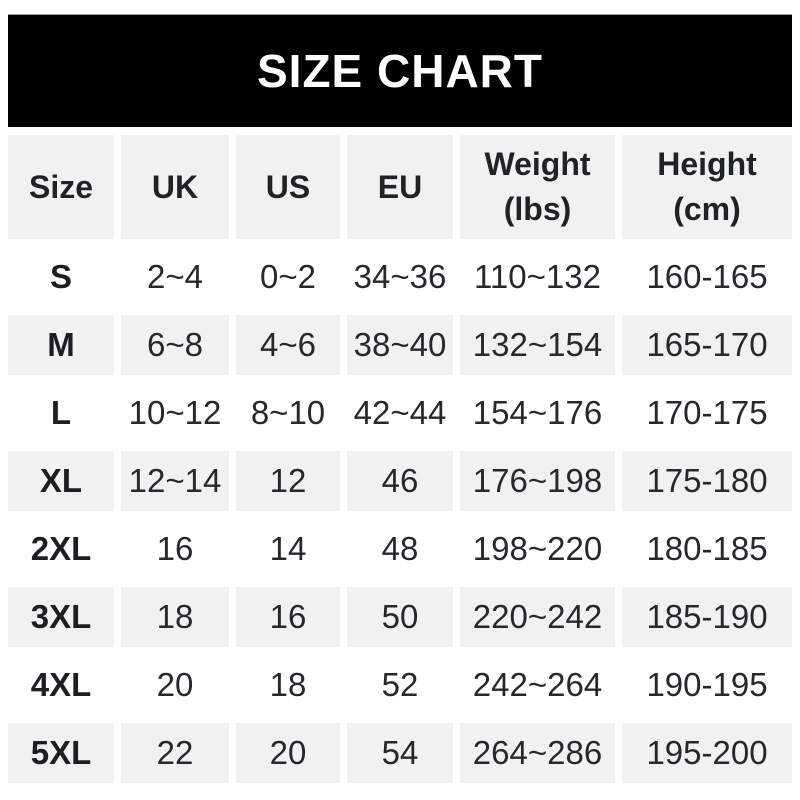 This screenshot has width=800, height=800. I want to click on table-row-xl: XL 12~14 12 46 176~198 175-180, so click(400, 481).